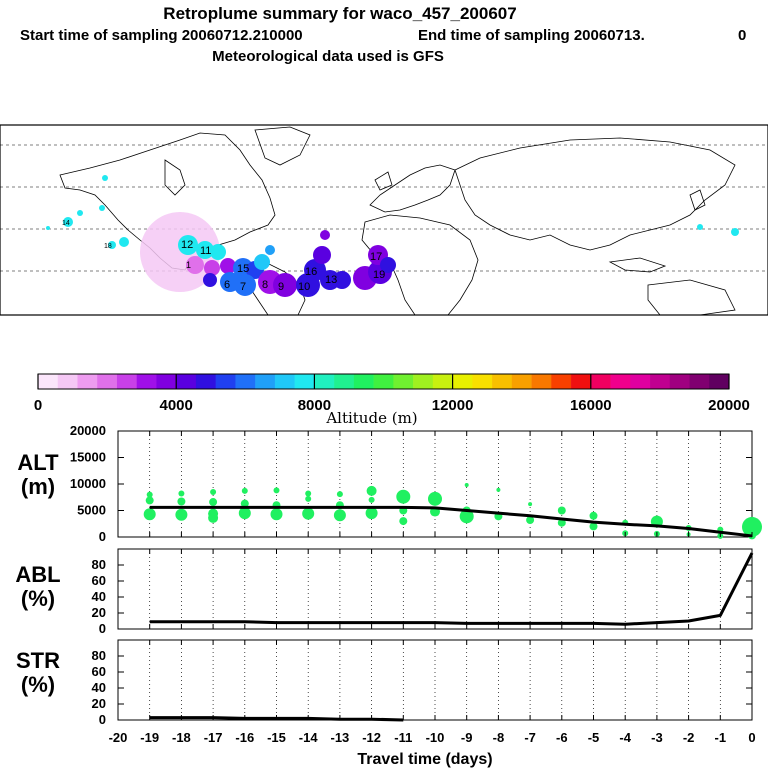 This screenshot has height=773, width=768. What do you see at coordinates (594, 737) in the screenshot?
I see `x-tick-label: -5` at bounding box center [594, 737].